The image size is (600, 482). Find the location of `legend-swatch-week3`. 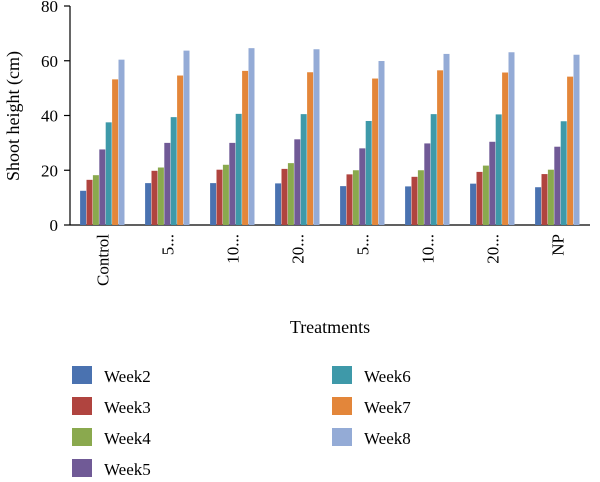

legend-swatch-week3 is located at coordinates (82, 406).